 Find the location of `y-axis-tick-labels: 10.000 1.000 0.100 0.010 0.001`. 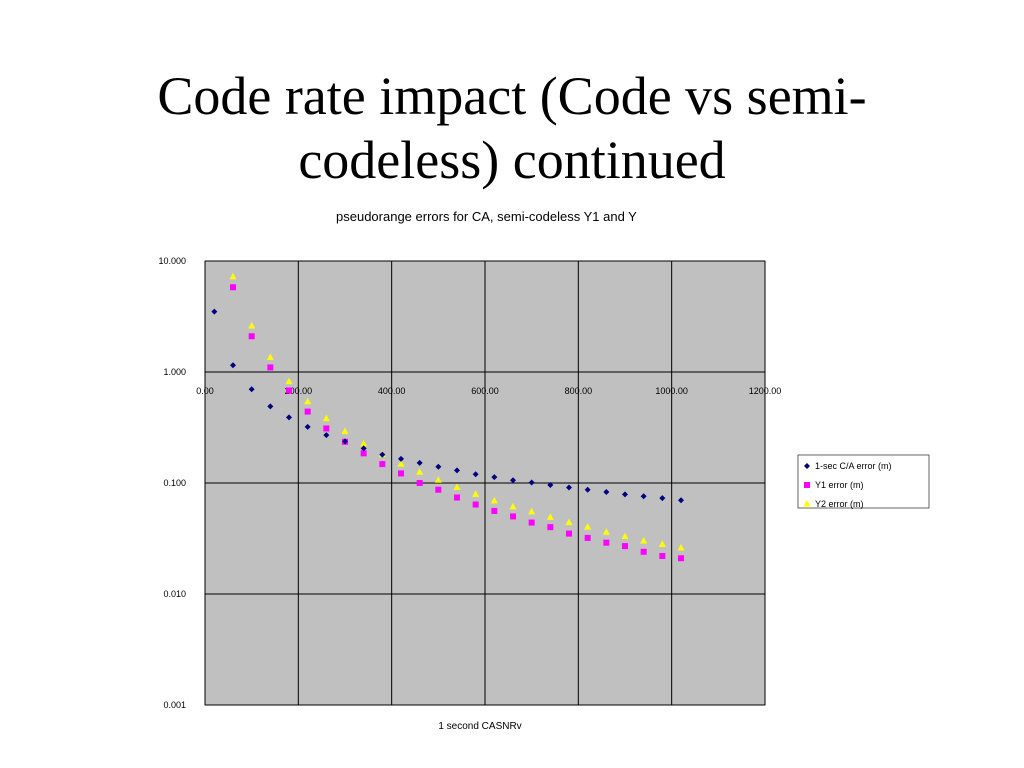

y-axis-tick-labels: 10.000 1.000 0.100 0.010 0.001 is located at coordinates (172, 483).